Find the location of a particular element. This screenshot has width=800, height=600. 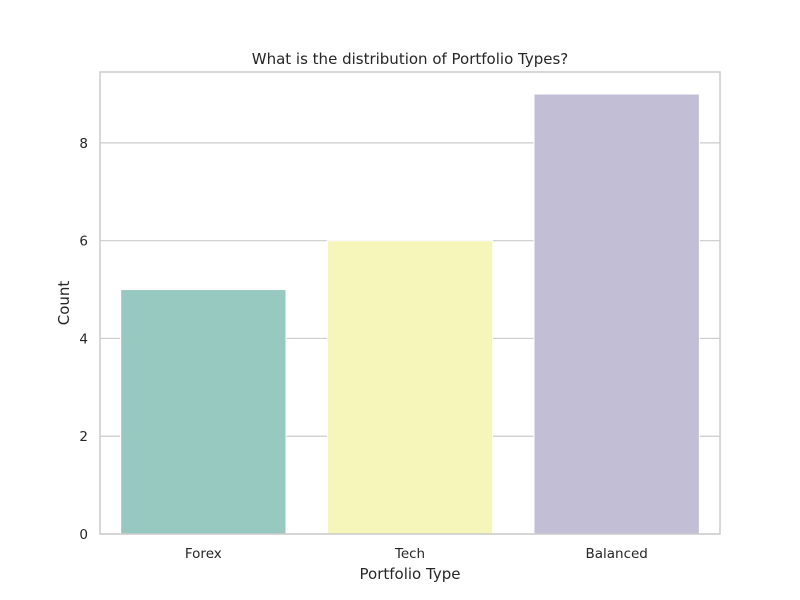

bar-tech is located at coordinates (410, 387).